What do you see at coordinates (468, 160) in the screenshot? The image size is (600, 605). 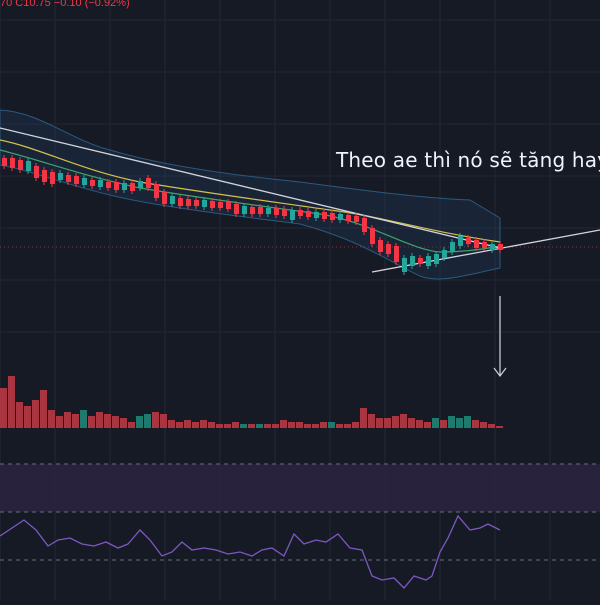 I see `annotation-text: Theo ae thì nó sẽ tăng hay` at bounding box center [468, 160].